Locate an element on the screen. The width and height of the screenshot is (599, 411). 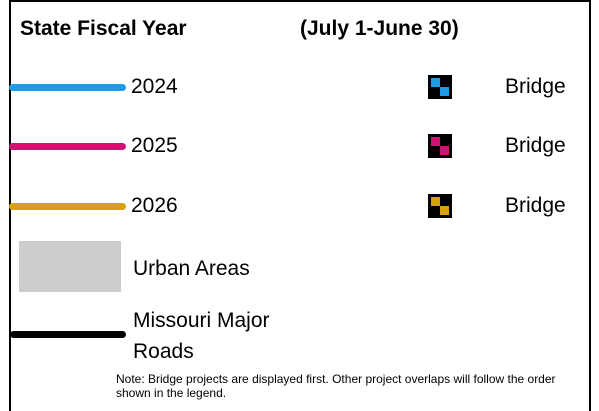
bridge-icon-2024 is located at coordinates (440, 87).